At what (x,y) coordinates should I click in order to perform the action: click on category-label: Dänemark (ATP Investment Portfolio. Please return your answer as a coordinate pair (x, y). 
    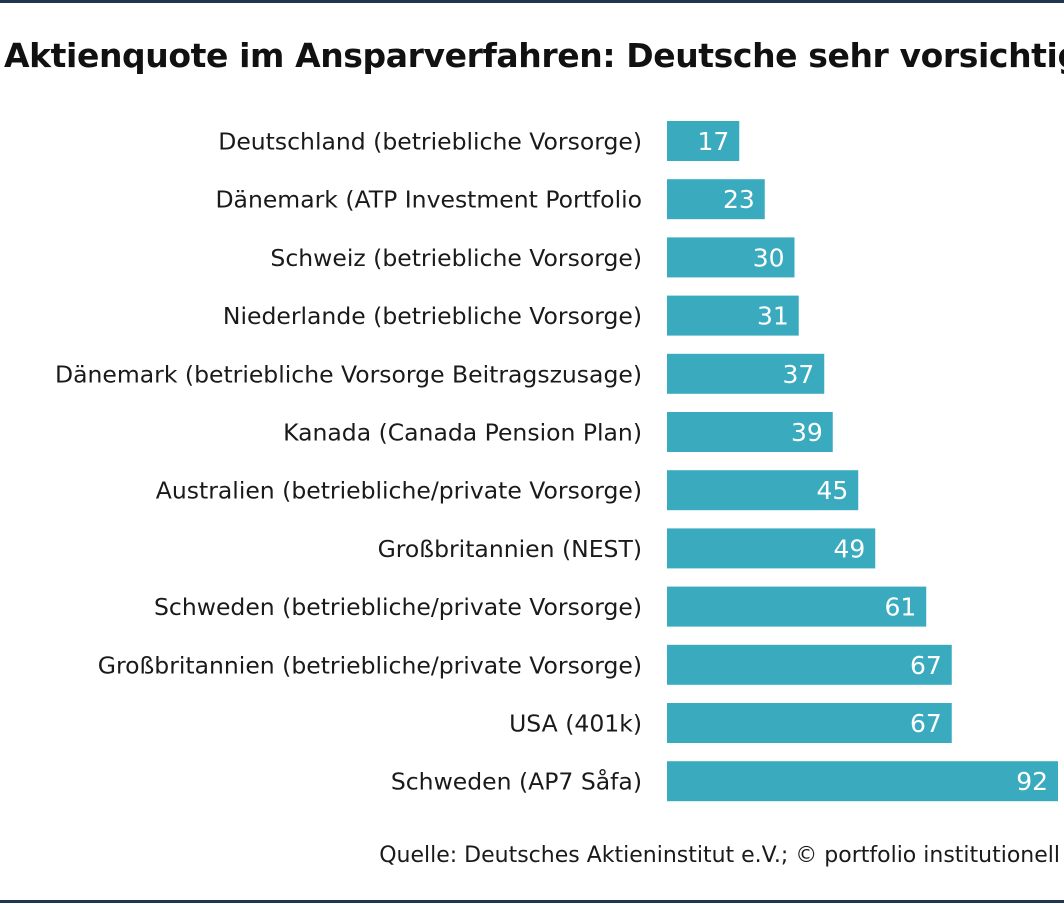
    Looking at the image, I should click on (428, 200).